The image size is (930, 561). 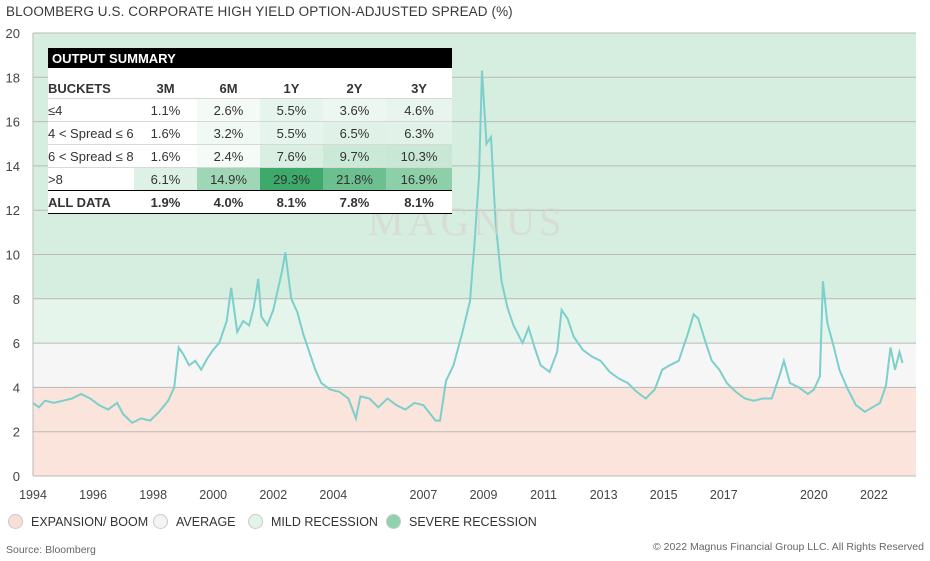 I want to click on bucket-label: 6 < Spread ≤ 8, so click(x=91, y=156).